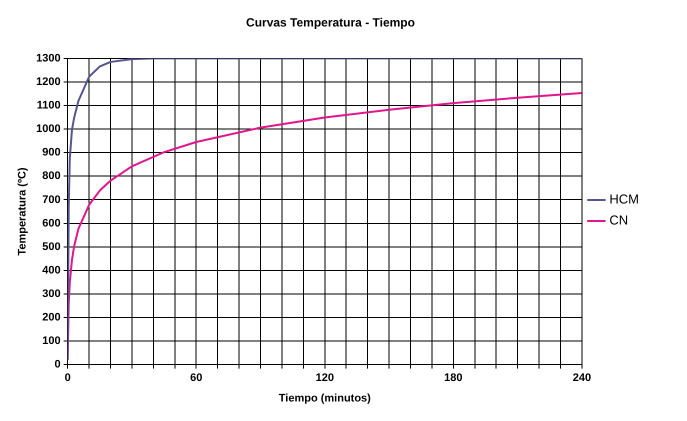 Image resolution: width=687 pixels, height=421 pixels. What do you see at coordinates (48, 106) in the screenshot?
I see `y-tick-label: 1100` at bounding box center [48, 106].